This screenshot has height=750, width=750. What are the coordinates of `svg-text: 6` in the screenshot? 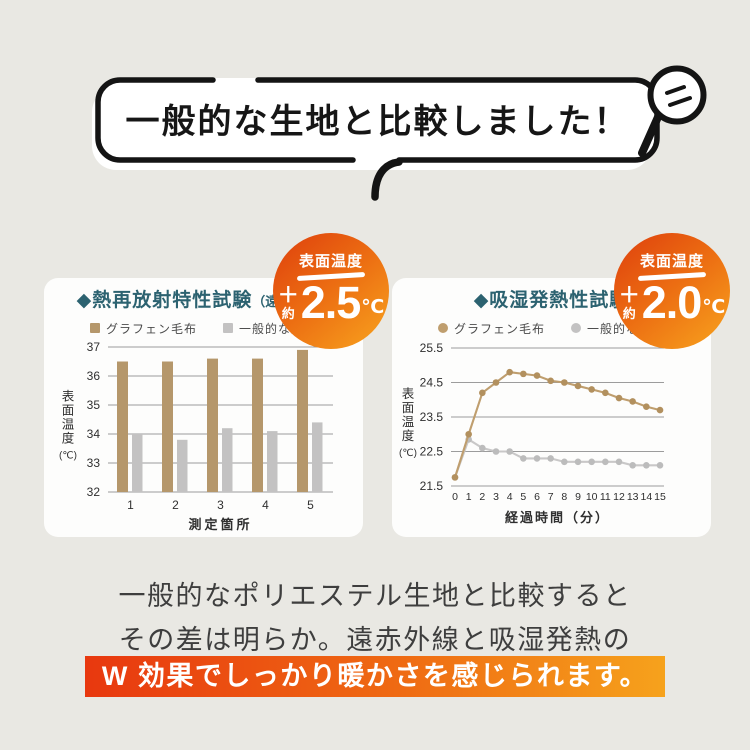 It's located at (537, 497).